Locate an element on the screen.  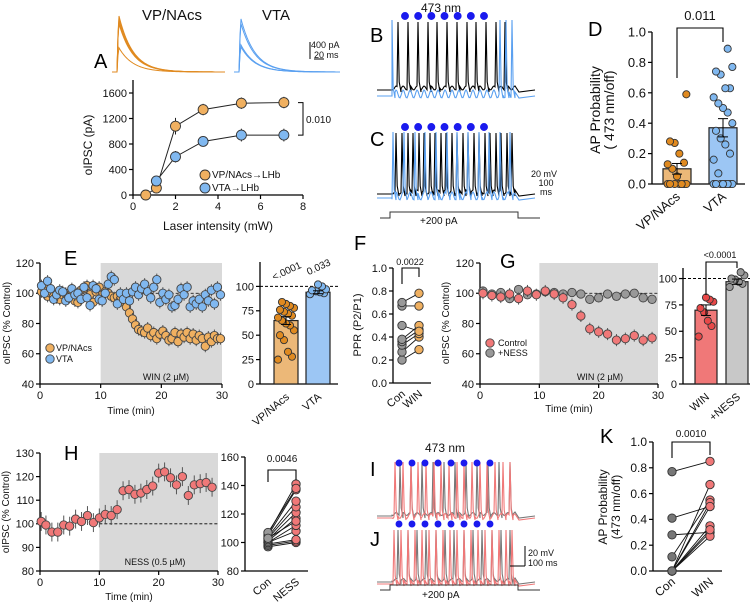
e-inset-bar is located at coordinates (318, 338).